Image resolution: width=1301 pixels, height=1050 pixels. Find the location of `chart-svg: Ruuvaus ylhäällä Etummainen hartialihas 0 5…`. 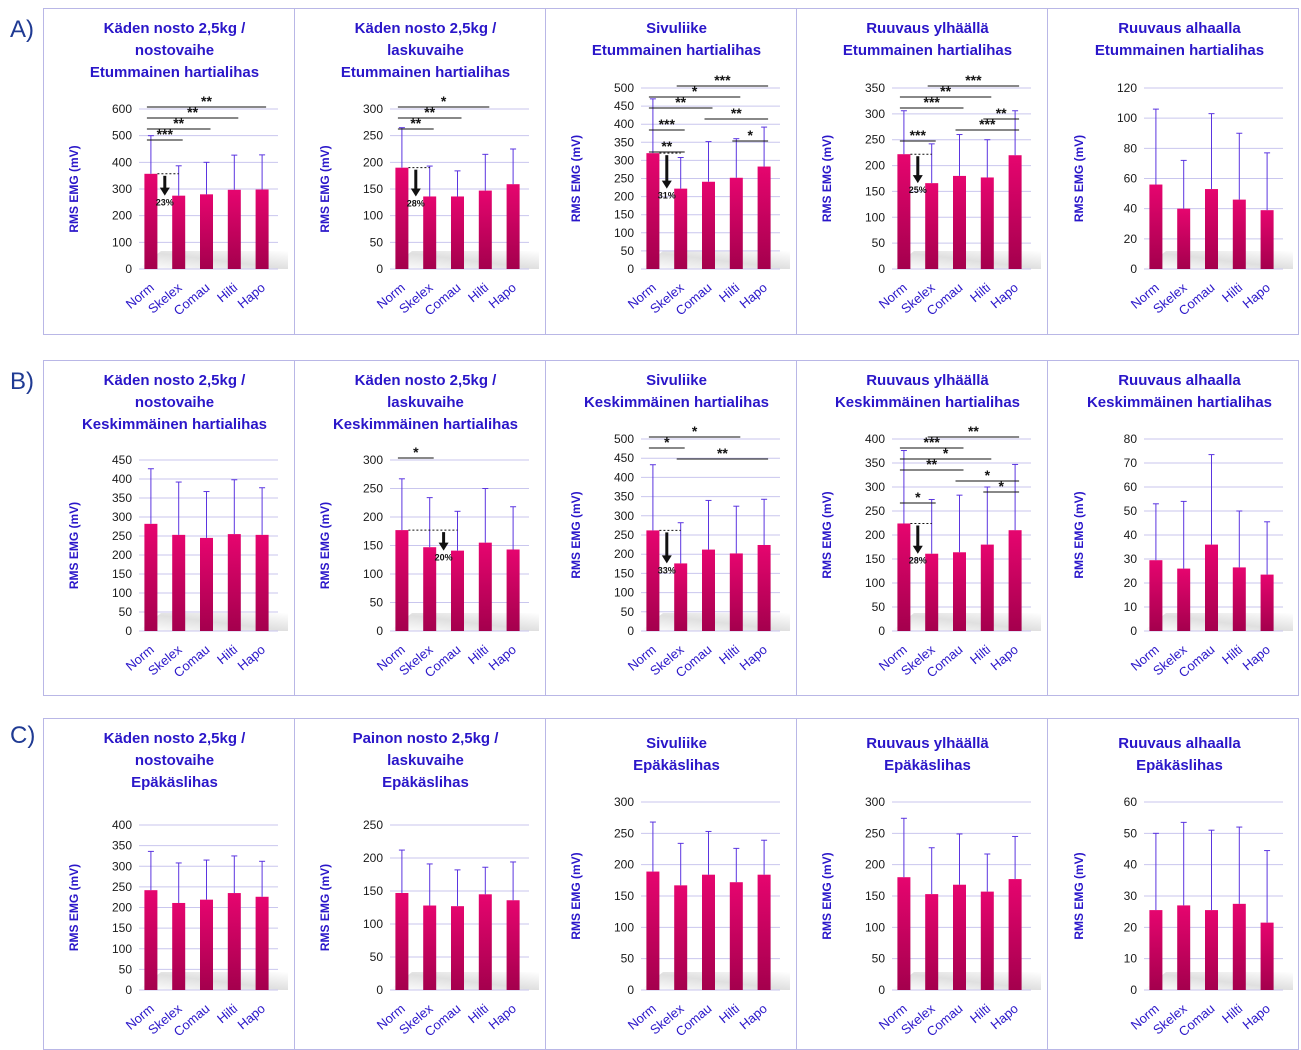

chart-svg: Ruuvaus ylhäällä Etummainen hartialihas 0 5… is located at coordinates (930, 169).